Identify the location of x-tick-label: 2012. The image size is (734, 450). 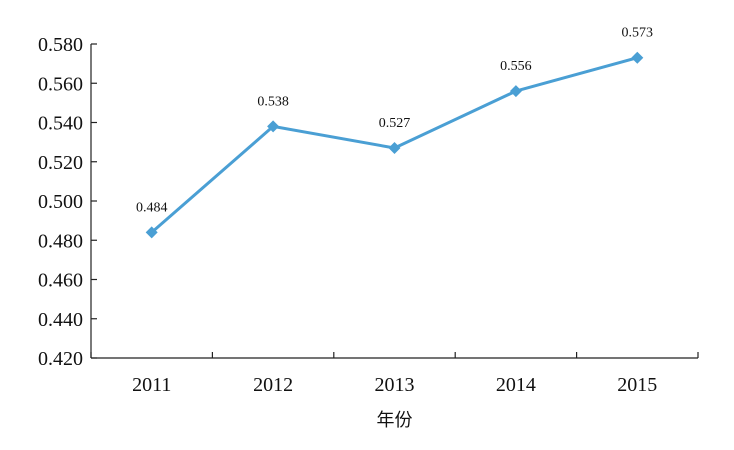
(273, 385).